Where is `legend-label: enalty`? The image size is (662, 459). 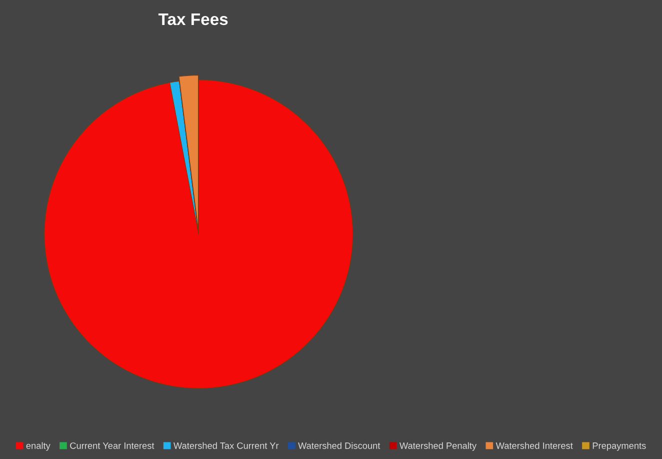 legend-label: enalty is located at coordinates (38, 446).